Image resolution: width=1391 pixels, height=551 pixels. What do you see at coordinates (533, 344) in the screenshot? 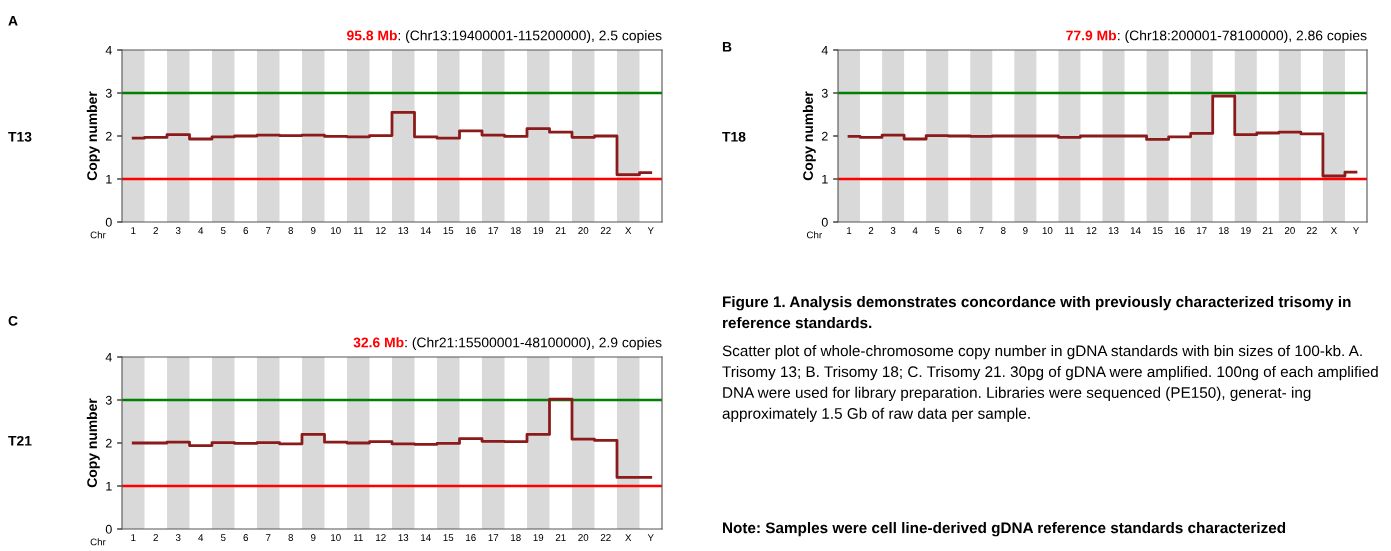
I see `chart-subtitle: : (Chr21:15500001-48100000), 2.9 copies` at bounding box center [533, 344].